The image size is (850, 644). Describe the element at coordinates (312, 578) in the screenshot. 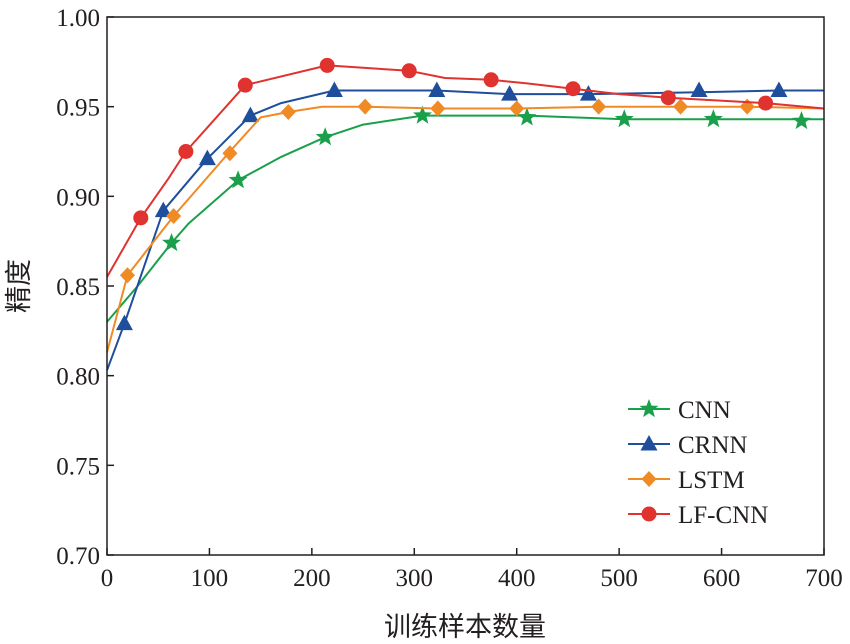

I see `x-tick-label: 200` at that location.